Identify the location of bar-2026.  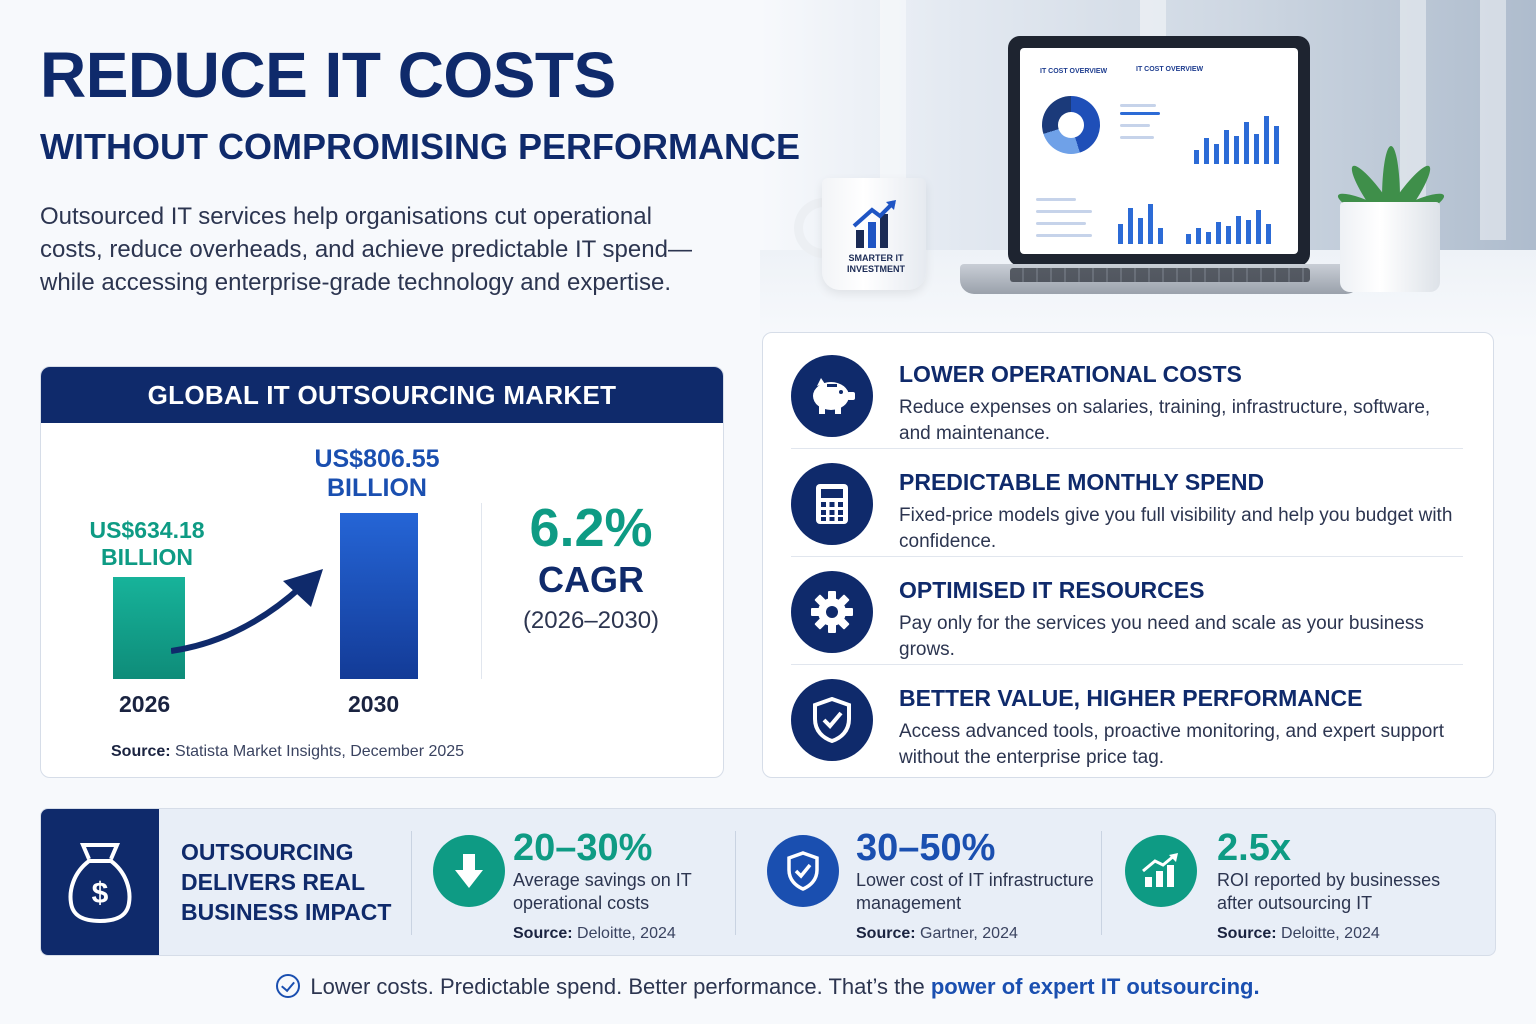
(149, 628).